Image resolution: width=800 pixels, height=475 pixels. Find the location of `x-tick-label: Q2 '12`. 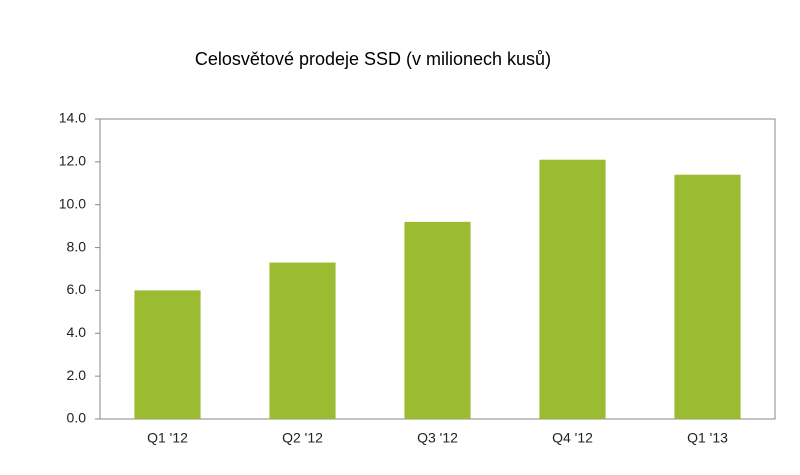

x-tick-label: Q2 '12 is located at coordinates (302, 438).